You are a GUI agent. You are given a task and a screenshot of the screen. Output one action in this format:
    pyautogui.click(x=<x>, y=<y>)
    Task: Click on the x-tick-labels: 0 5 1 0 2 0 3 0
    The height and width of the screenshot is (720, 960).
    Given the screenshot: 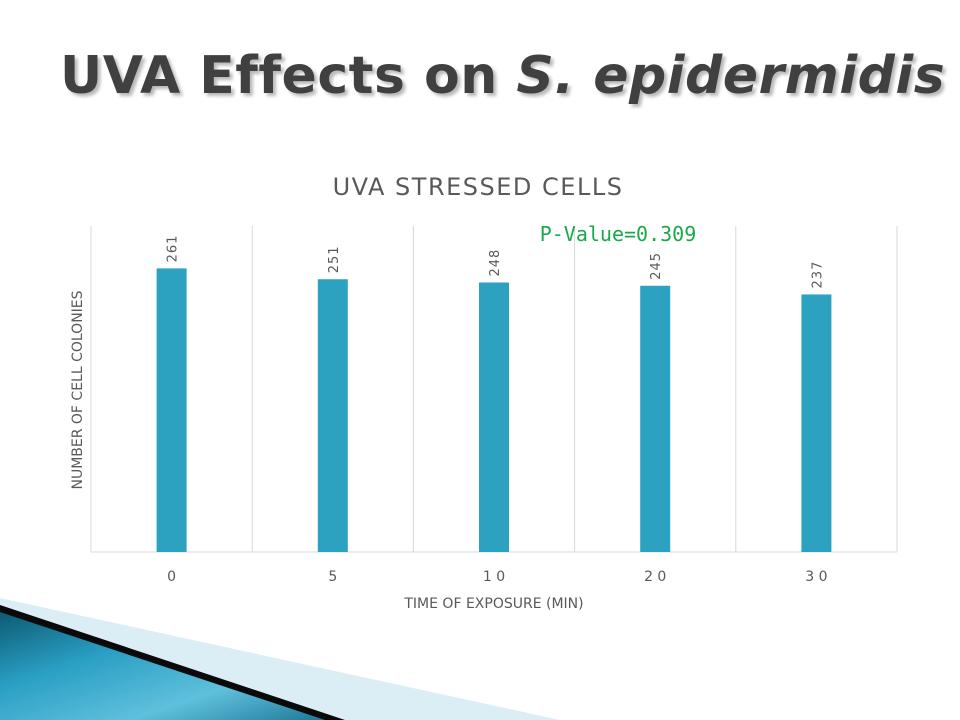 What is the action you would take?
    pyautogui.click(x=497, y=577)
    